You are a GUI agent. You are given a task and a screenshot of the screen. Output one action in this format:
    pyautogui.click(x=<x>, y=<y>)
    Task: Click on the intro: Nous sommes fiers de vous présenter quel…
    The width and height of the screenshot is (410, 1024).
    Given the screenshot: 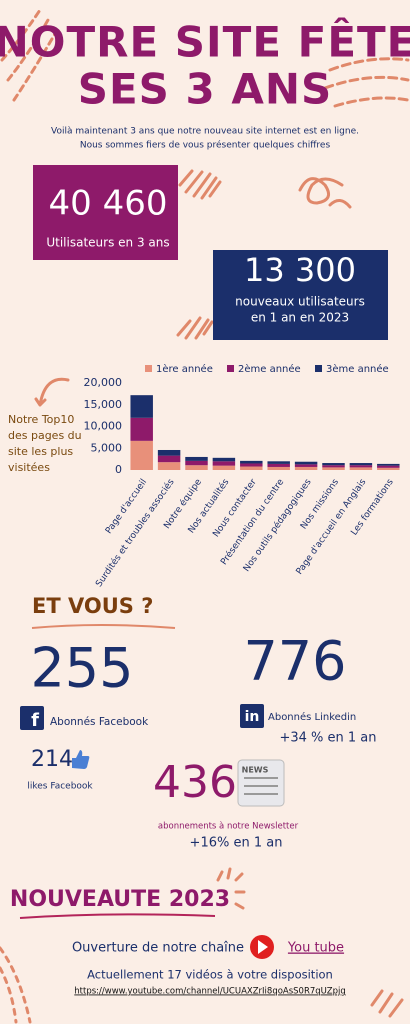 What is the action you would take?
    pyautogui.click(x=205, y=145)
    